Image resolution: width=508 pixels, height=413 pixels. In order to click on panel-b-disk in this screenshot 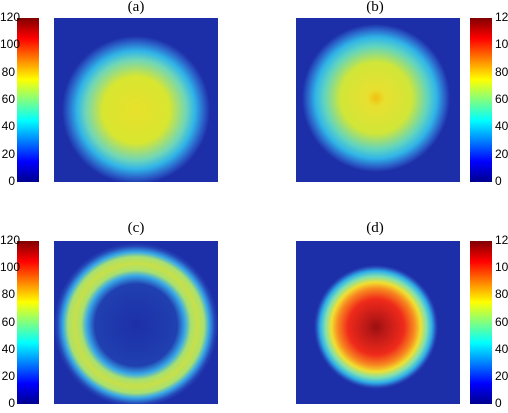, I will do `click(376, 98)`.